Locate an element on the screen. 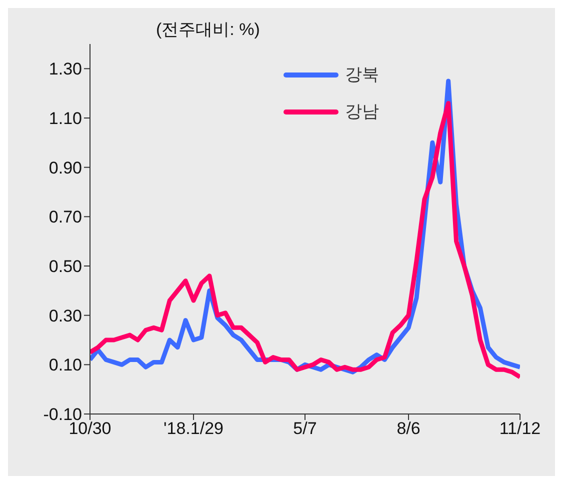  y-axis-title: (전주대비: %) is located at coordinates (208, 30).